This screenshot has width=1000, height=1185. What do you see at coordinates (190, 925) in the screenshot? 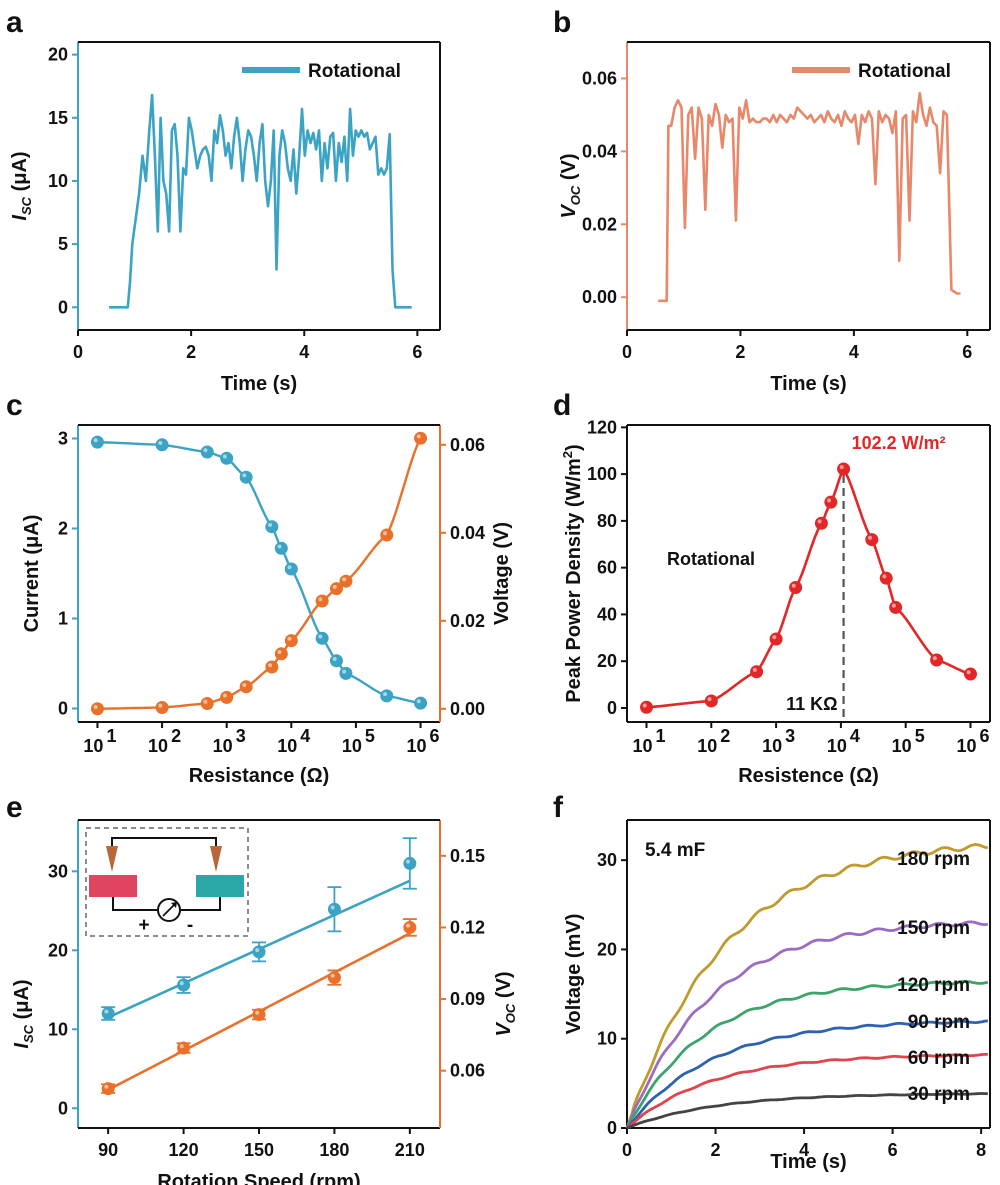
I see `minus-sign: -` at bounding box center [190, 925].